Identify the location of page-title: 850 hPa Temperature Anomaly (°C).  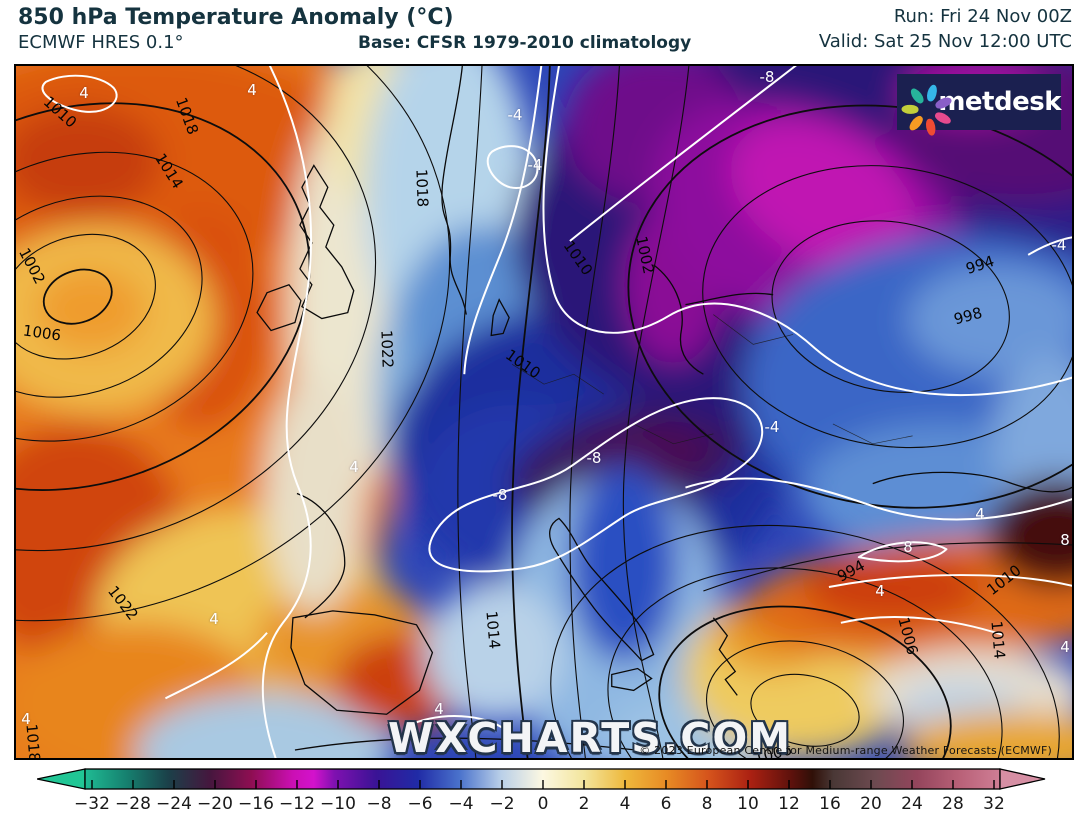
(236, 17).